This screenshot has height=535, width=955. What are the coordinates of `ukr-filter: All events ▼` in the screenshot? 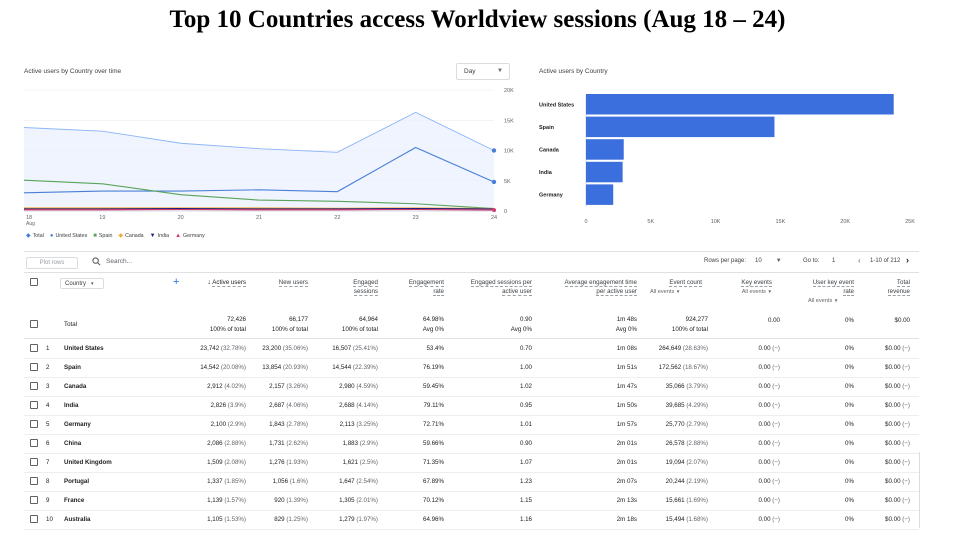 It's located at (823, 301).